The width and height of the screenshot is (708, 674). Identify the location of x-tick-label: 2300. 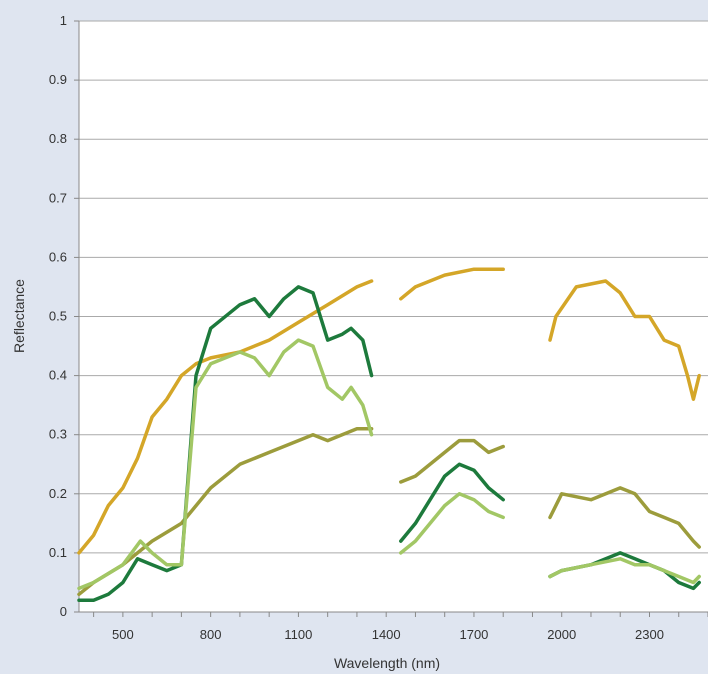
(649, 634).